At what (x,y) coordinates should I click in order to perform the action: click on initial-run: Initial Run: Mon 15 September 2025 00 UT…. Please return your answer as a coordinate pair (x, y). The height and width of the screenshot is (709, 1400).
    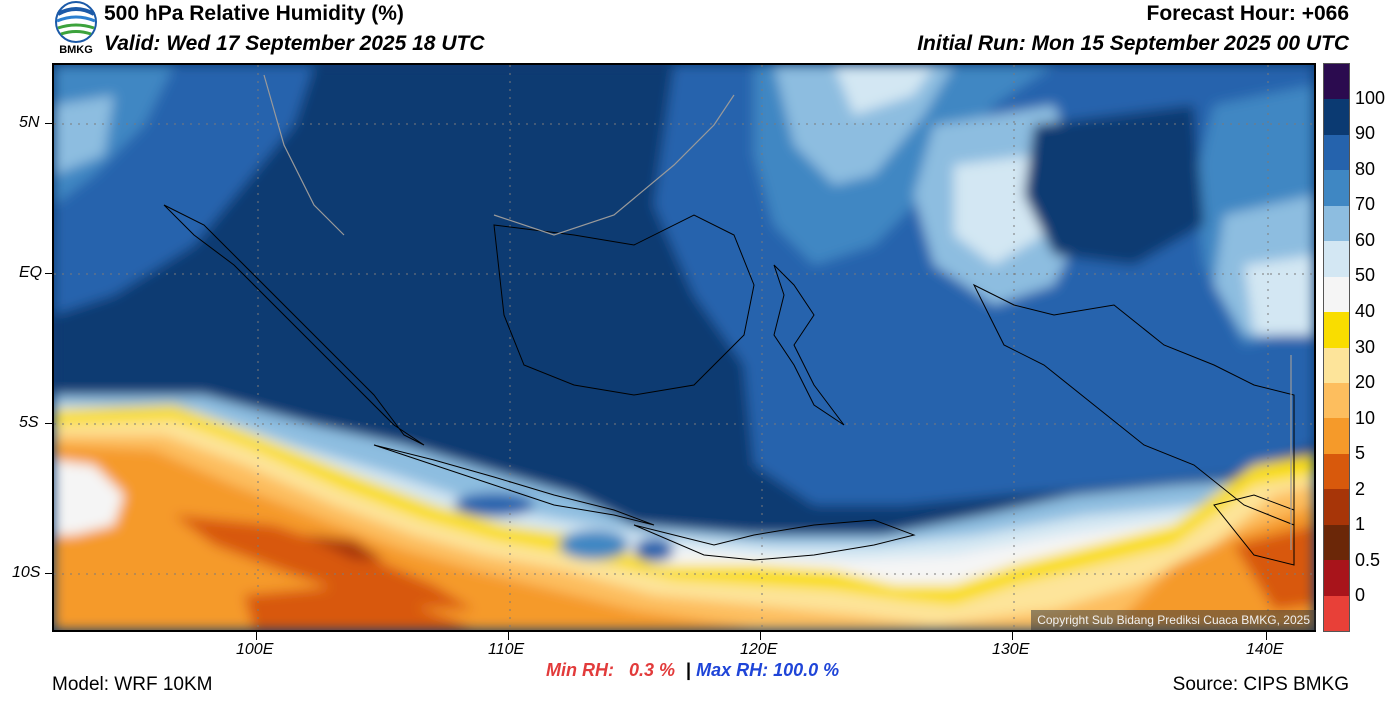
    Looking at the image, I should click on (1133, 43).